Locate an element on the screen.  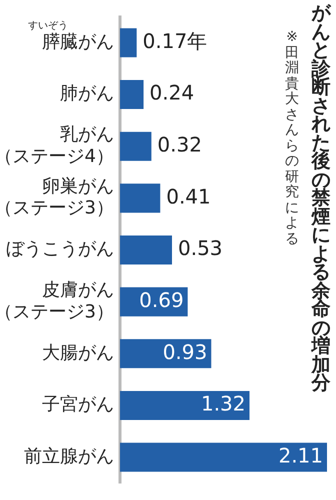
y-tick-label: 乳がん（ステージ4） is located at coordinates (57, 145).